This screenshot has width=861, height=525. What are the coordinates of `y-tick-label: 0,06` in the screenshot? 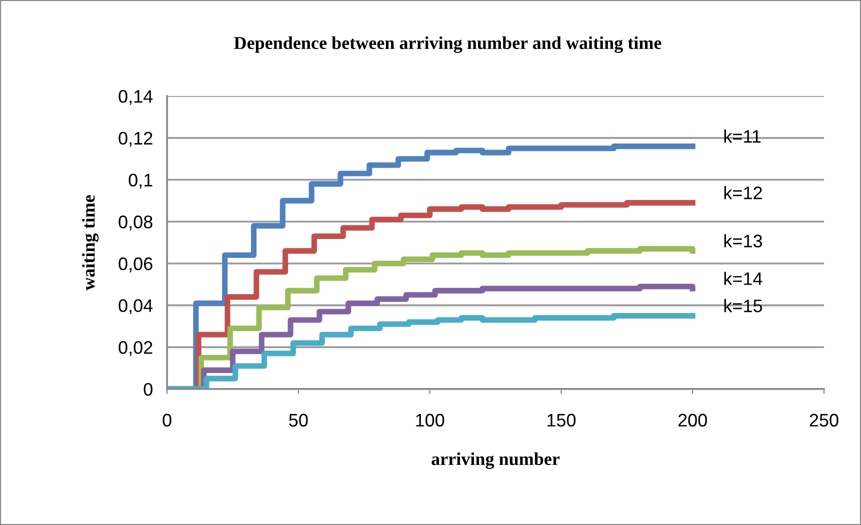 It's located at (135, 264).